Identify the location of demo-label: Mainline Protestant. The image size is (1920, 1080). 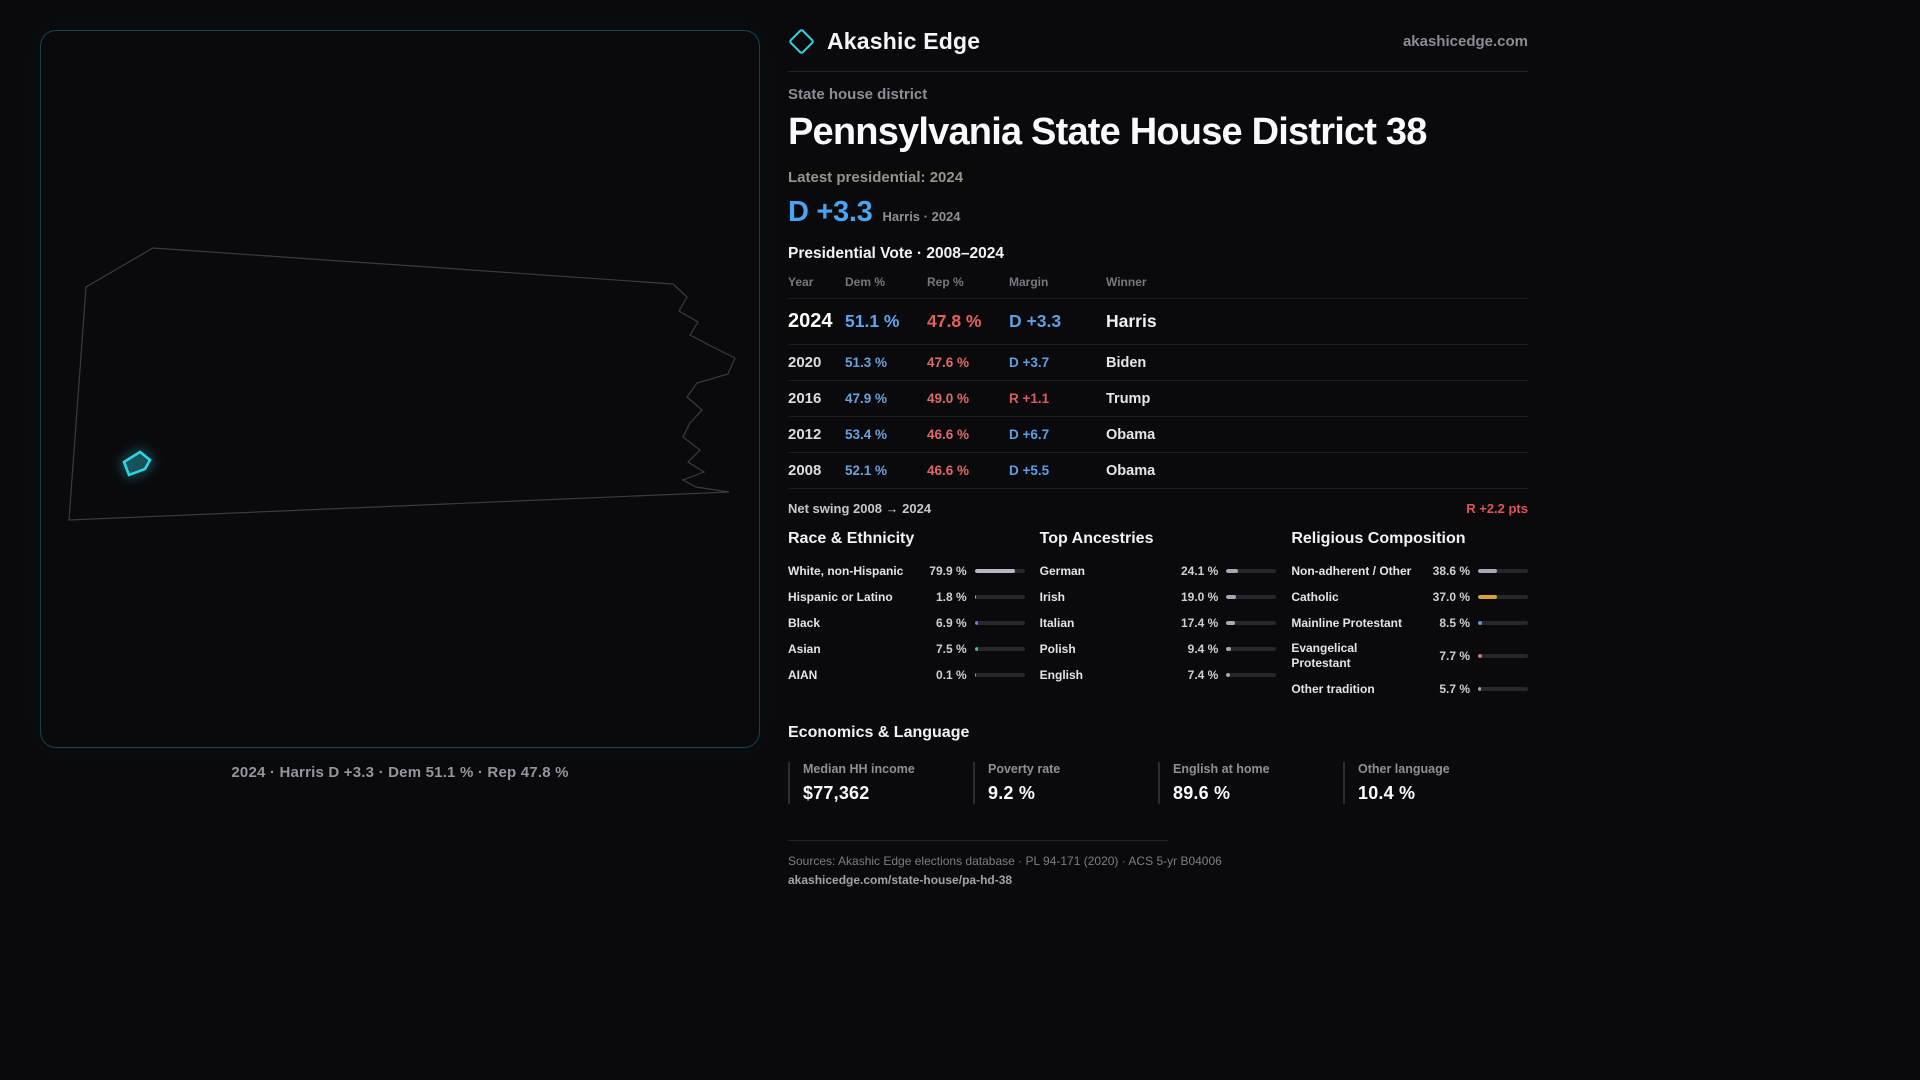
(1347, 622).